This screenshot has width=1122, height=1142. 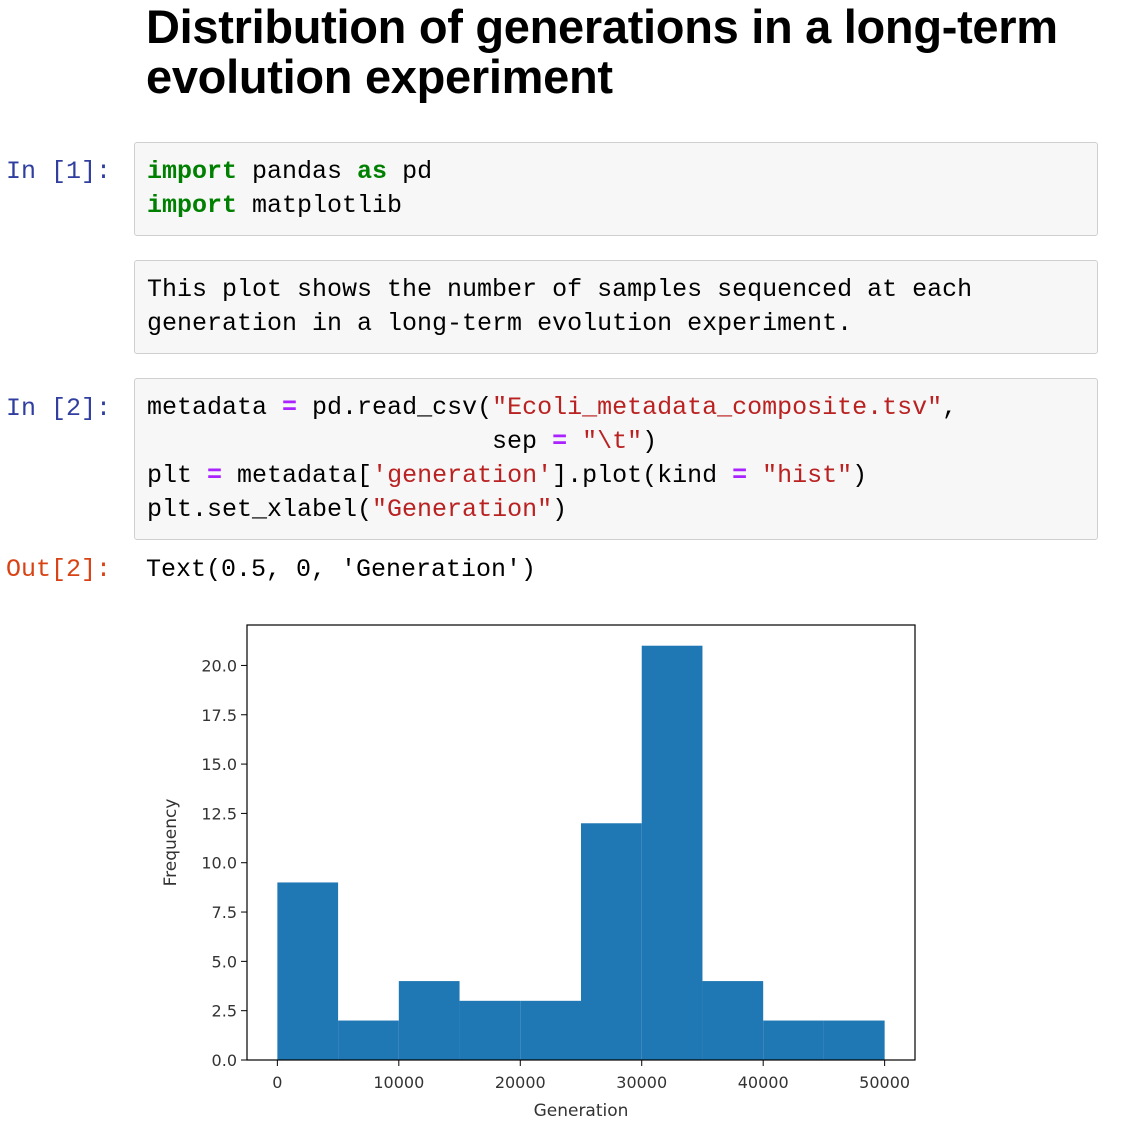 What do you see at coordinates (219, 715) in the screenshot?
I see `y-tick-label: 17.5` at bounding box center [219, 715].